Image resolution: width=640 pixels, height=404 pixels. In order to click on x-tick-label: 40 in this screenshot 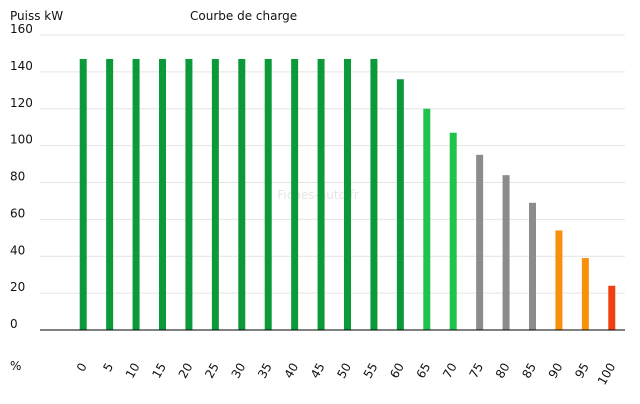, I will do `click(291, 371)`.